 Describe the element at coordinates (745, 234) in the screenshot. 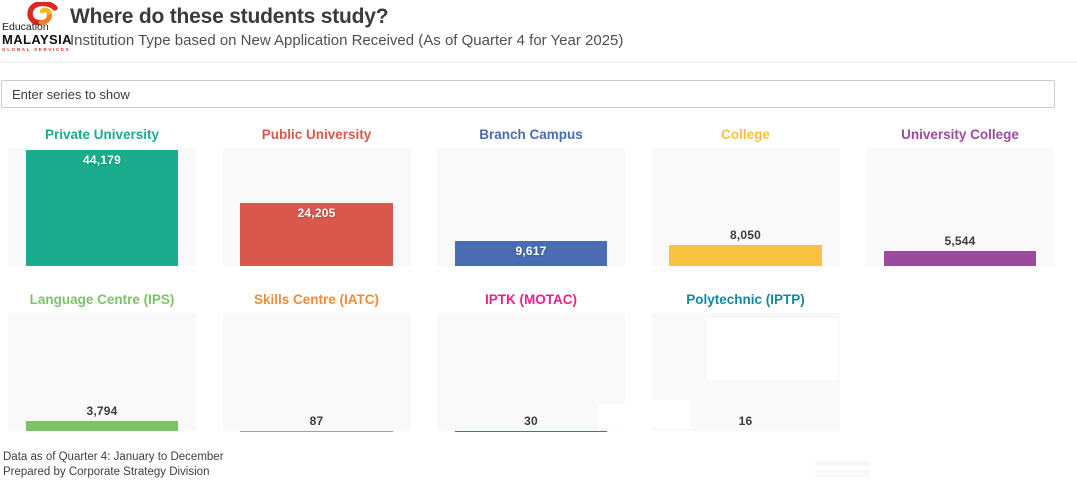

I see `bar-value-label: 8,050` at that location.